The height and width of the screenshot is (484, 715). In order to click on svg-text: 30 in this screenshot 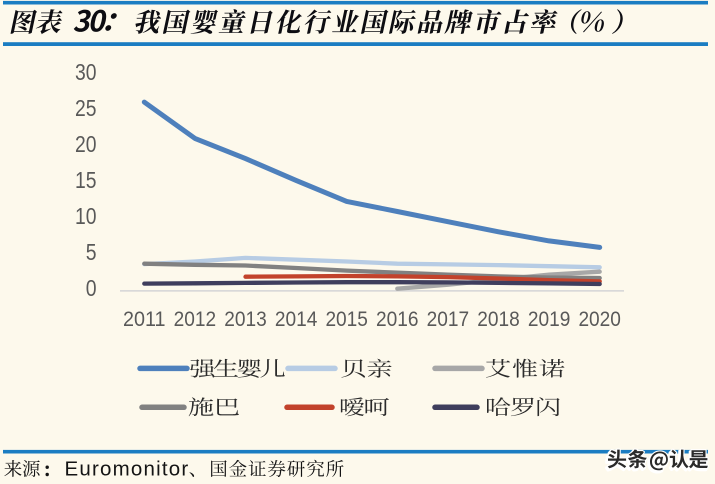, I will do `click(86, 72)`.